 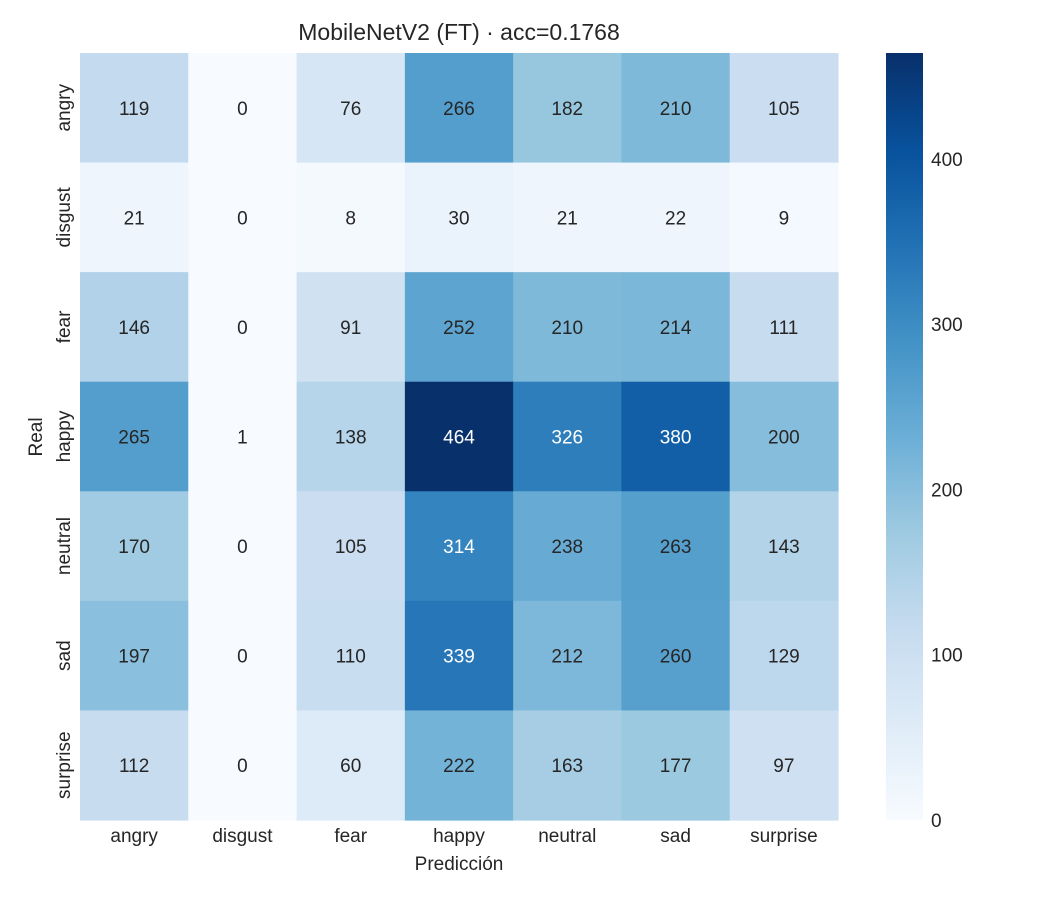 I want to click on x-tick-labels: angry disgust fear happy neutral sad surprise, so click(x=463, y=836).